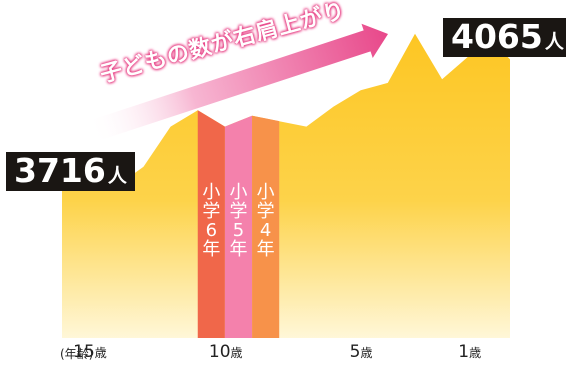  What do you see at coordinates (355, 352) in the screenshot?
I see `x-tick-number: 5` at bounding box center [355, 352].